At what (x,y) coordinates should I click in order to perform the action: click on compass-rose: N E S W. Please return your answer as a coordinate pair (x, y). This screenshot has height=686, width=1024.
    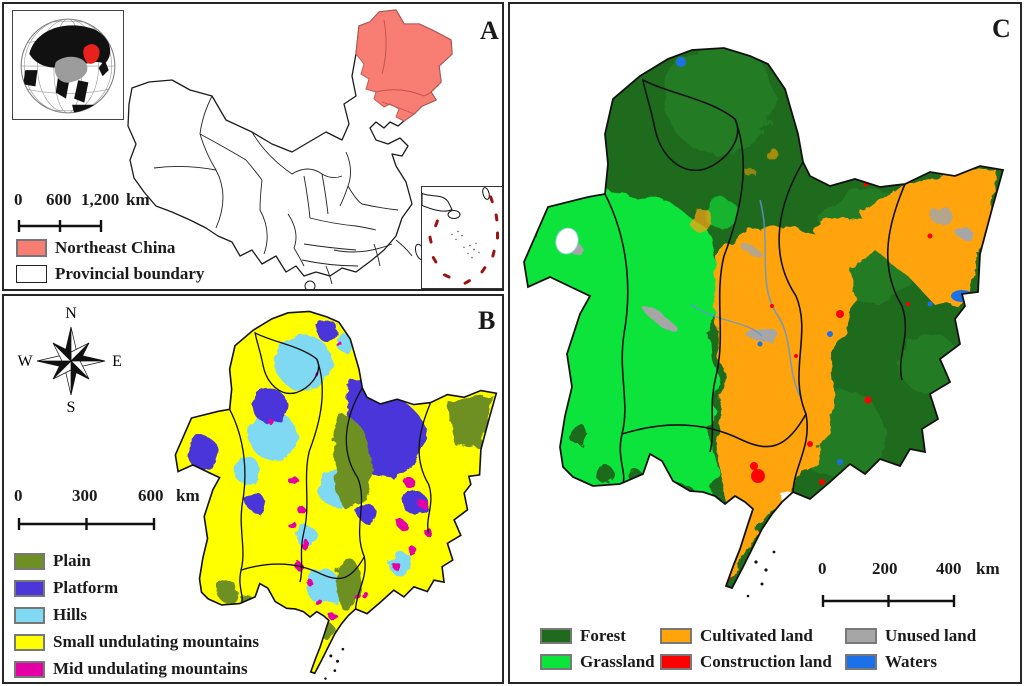
    Looking at the image, I should click on (71, 360).